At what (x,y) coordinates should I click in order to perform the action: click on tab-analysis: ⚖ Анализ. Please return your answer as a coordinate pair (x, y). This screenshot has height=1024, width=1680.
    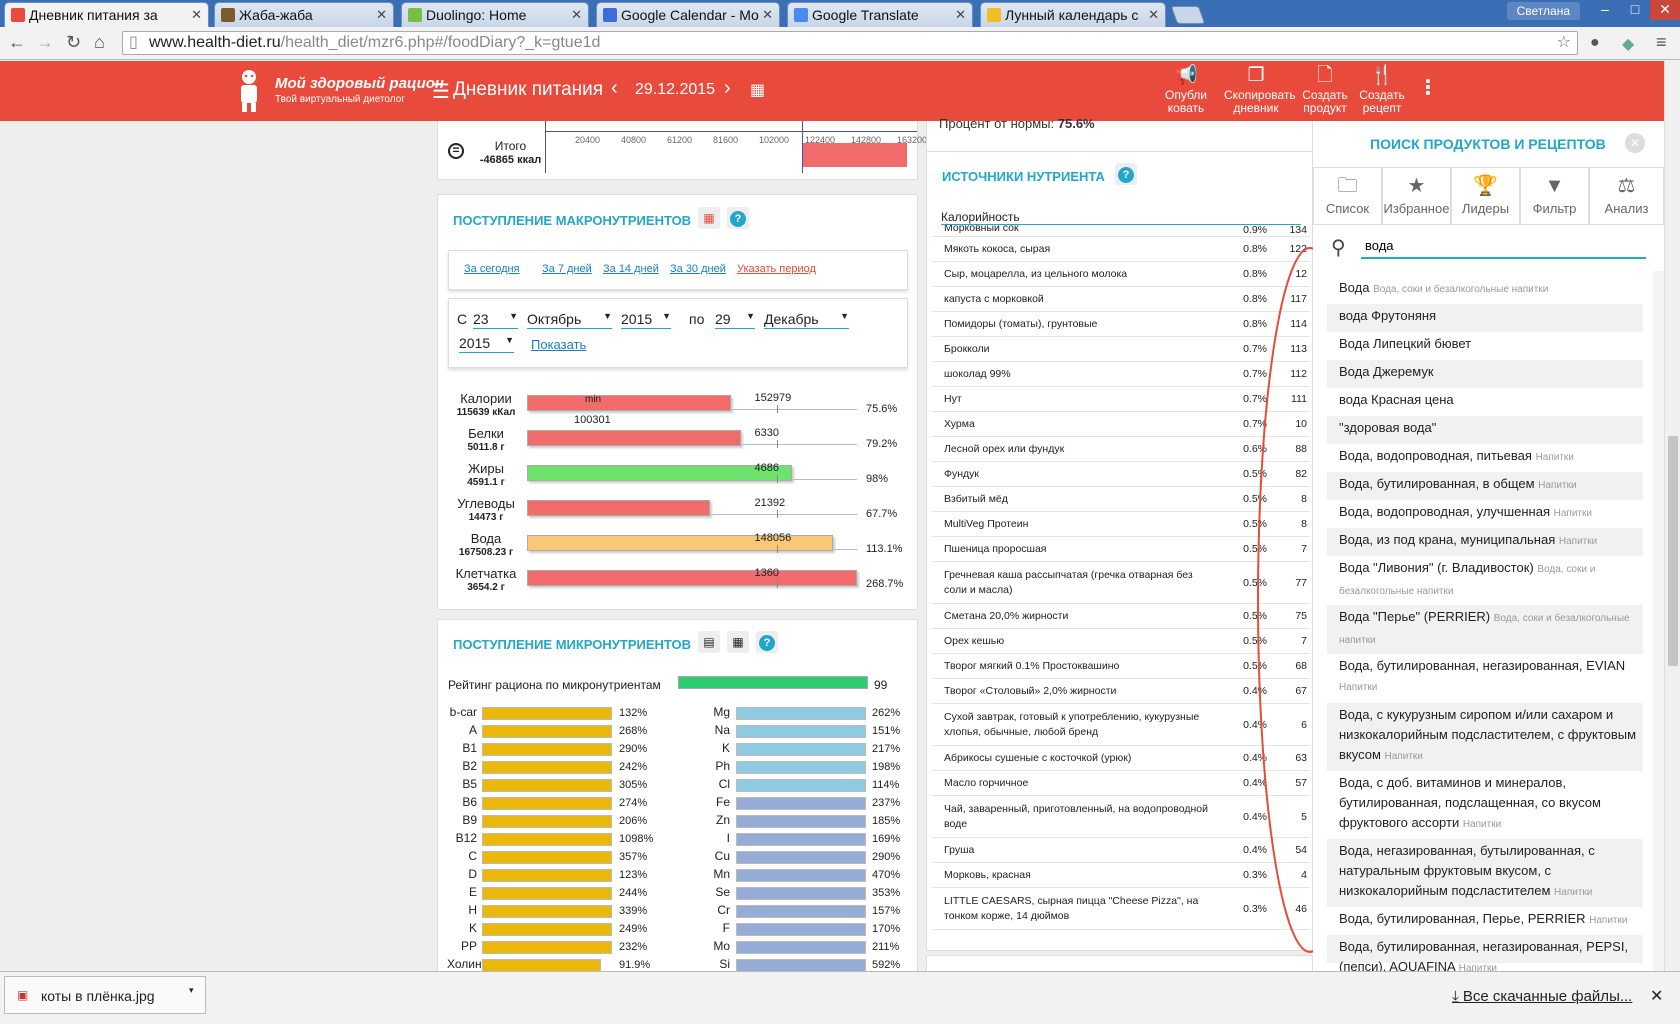
    Looking at the image, I should click on (1626, 196).